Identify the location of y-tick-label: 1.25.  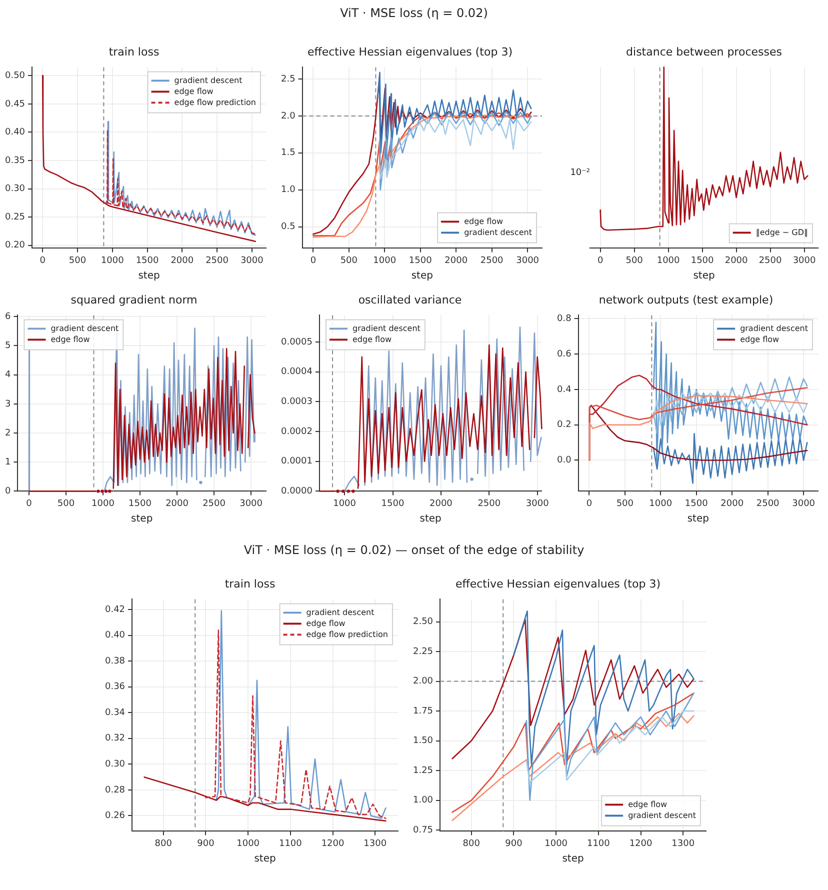
(423, 771).